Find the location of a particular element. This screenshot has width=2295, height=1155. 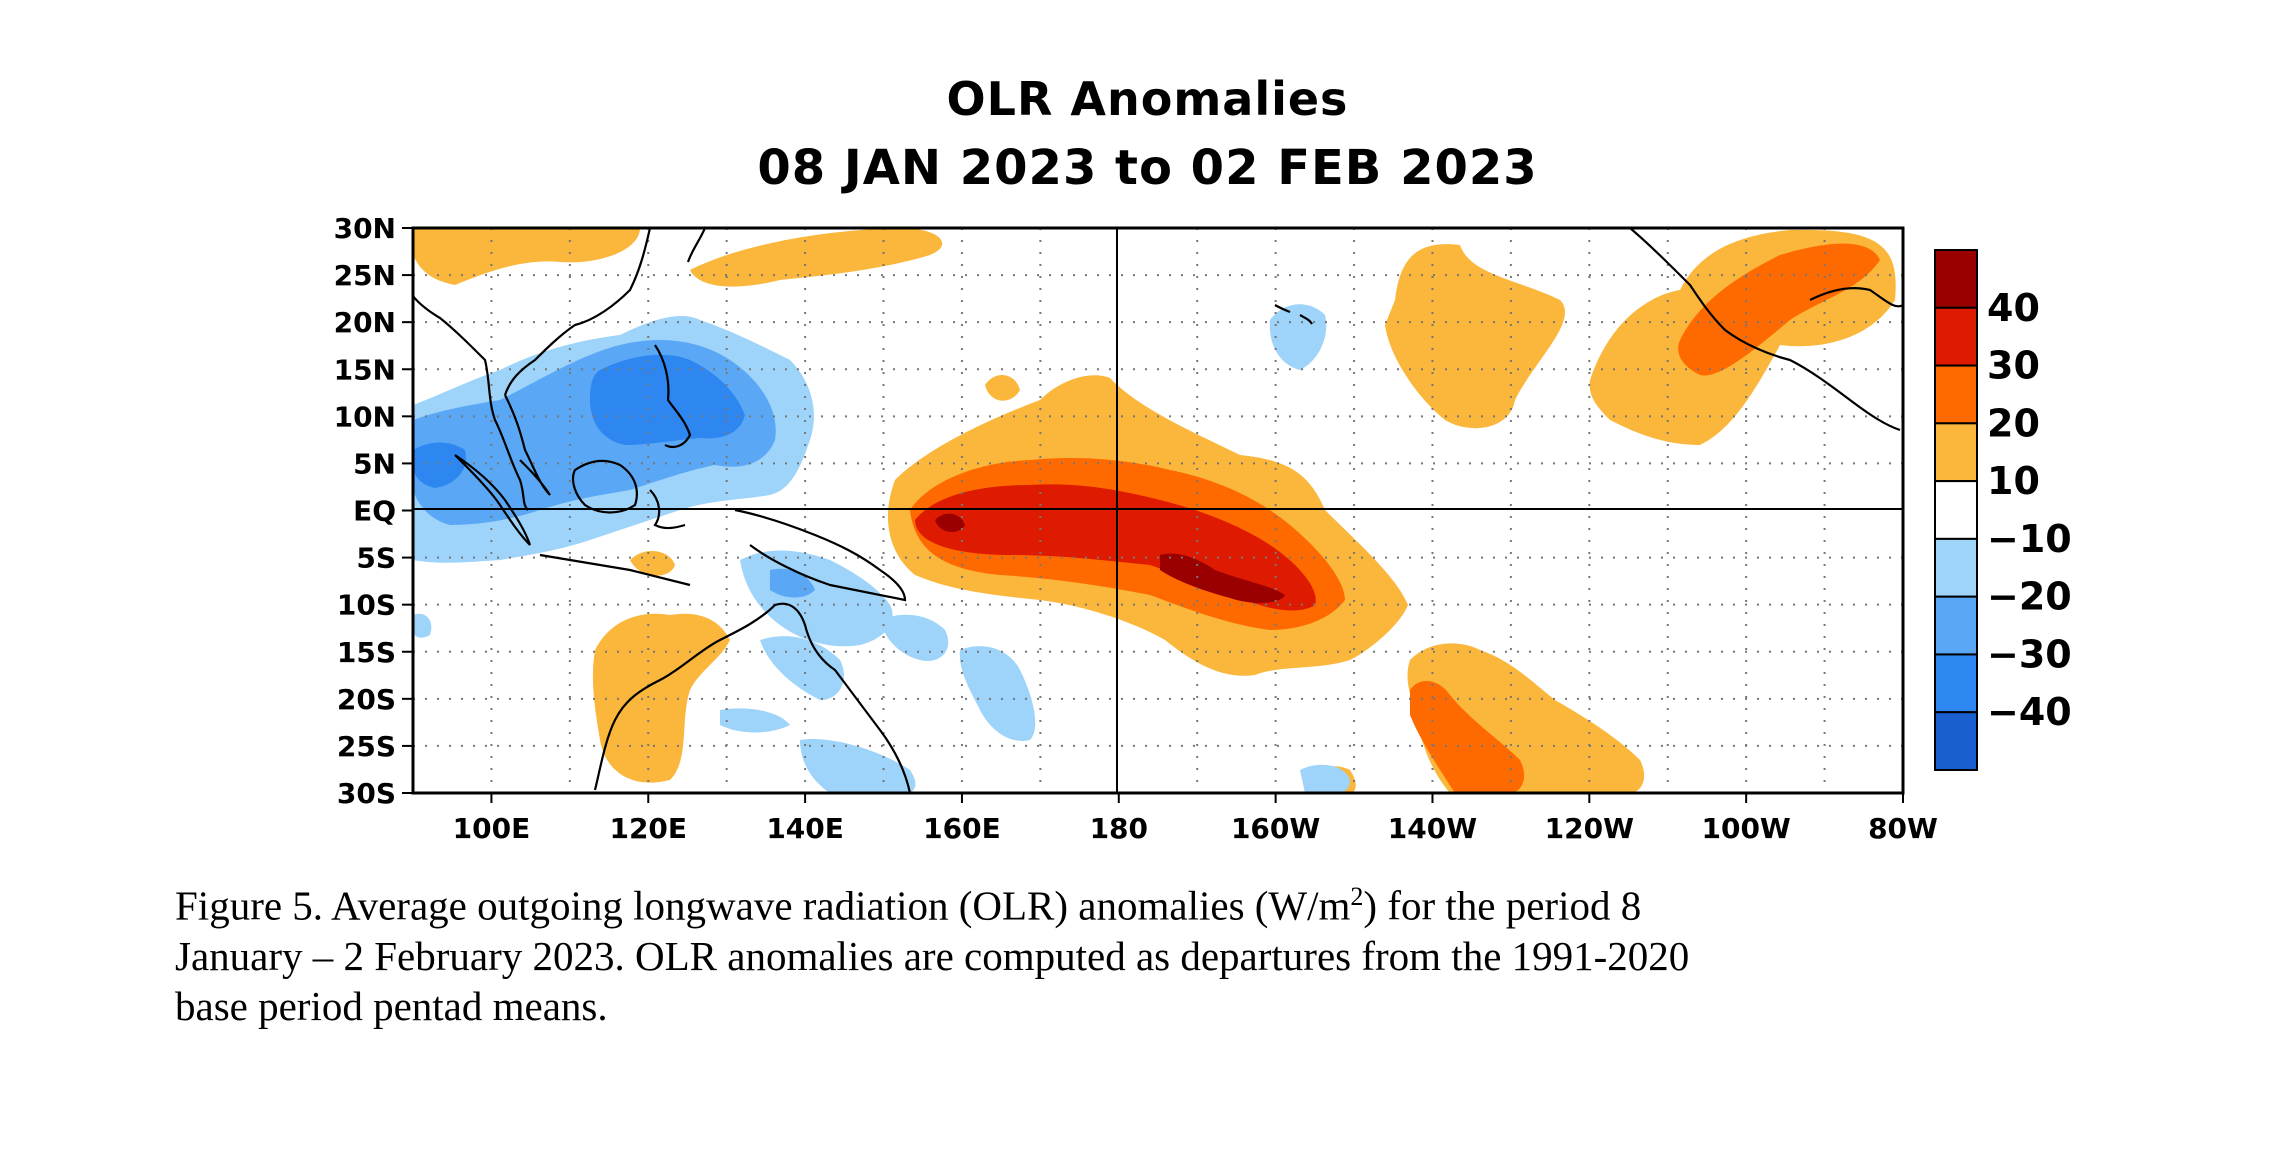

coastline-china is located at coordinates (577, 312).